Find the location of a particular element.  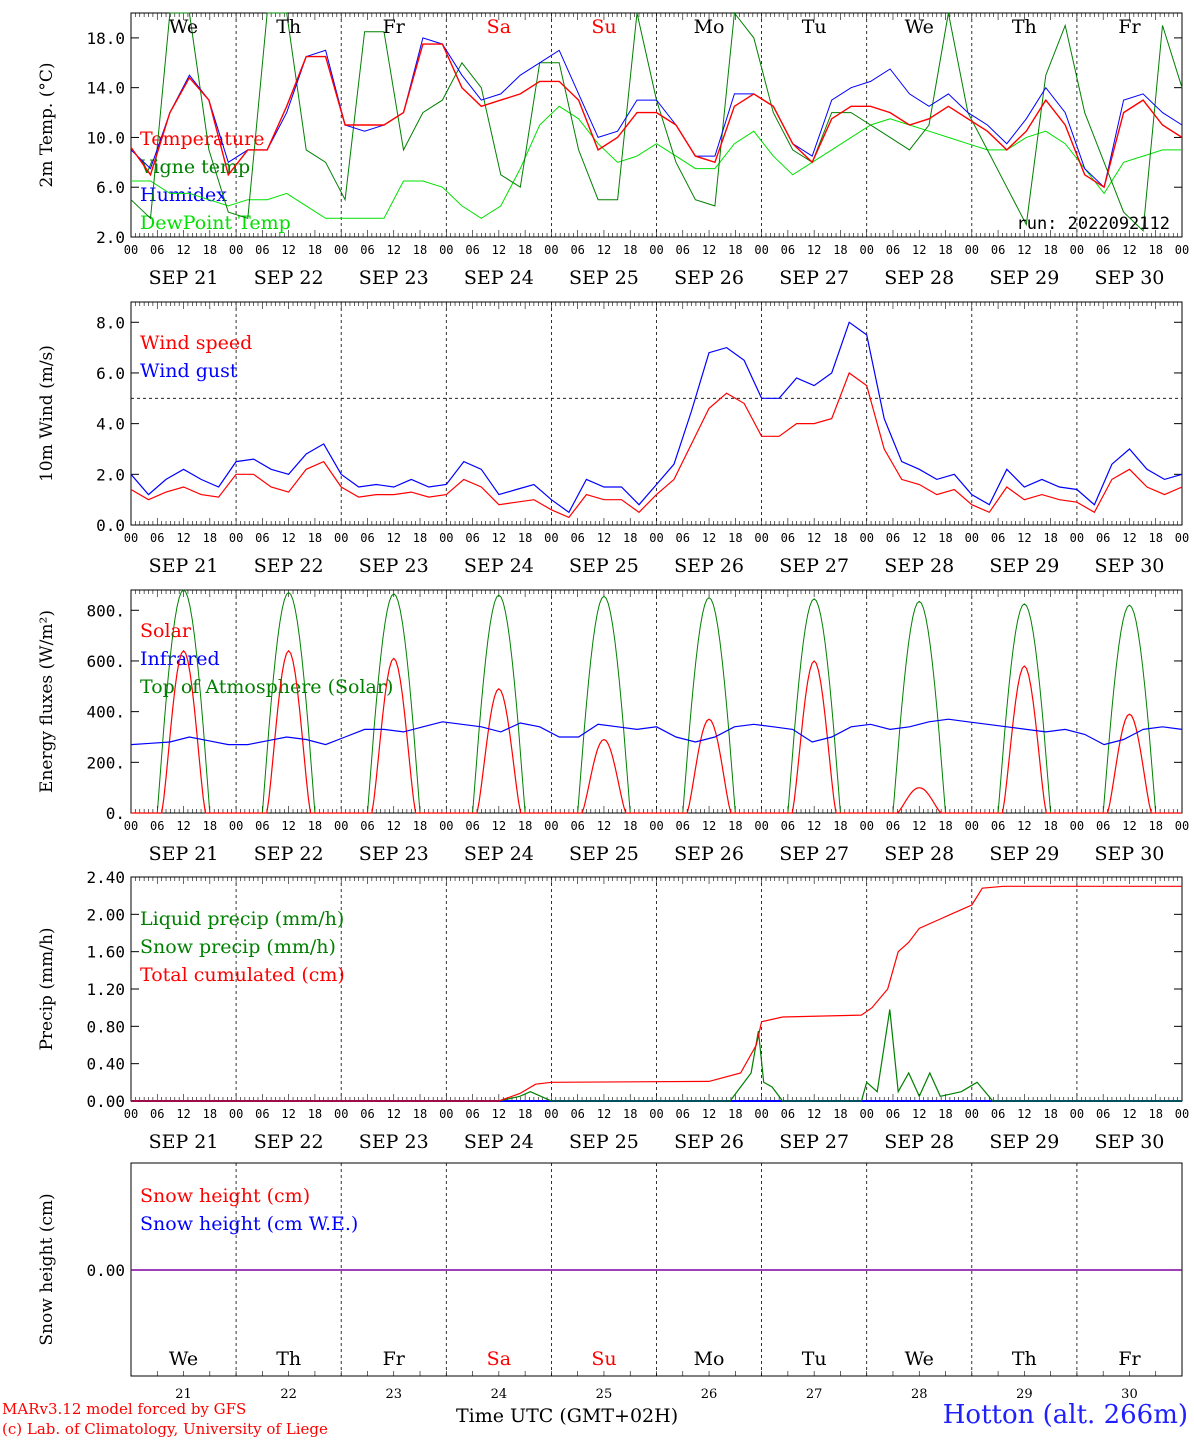

day-number-label: 24 is located at coordinates (499, 1394).